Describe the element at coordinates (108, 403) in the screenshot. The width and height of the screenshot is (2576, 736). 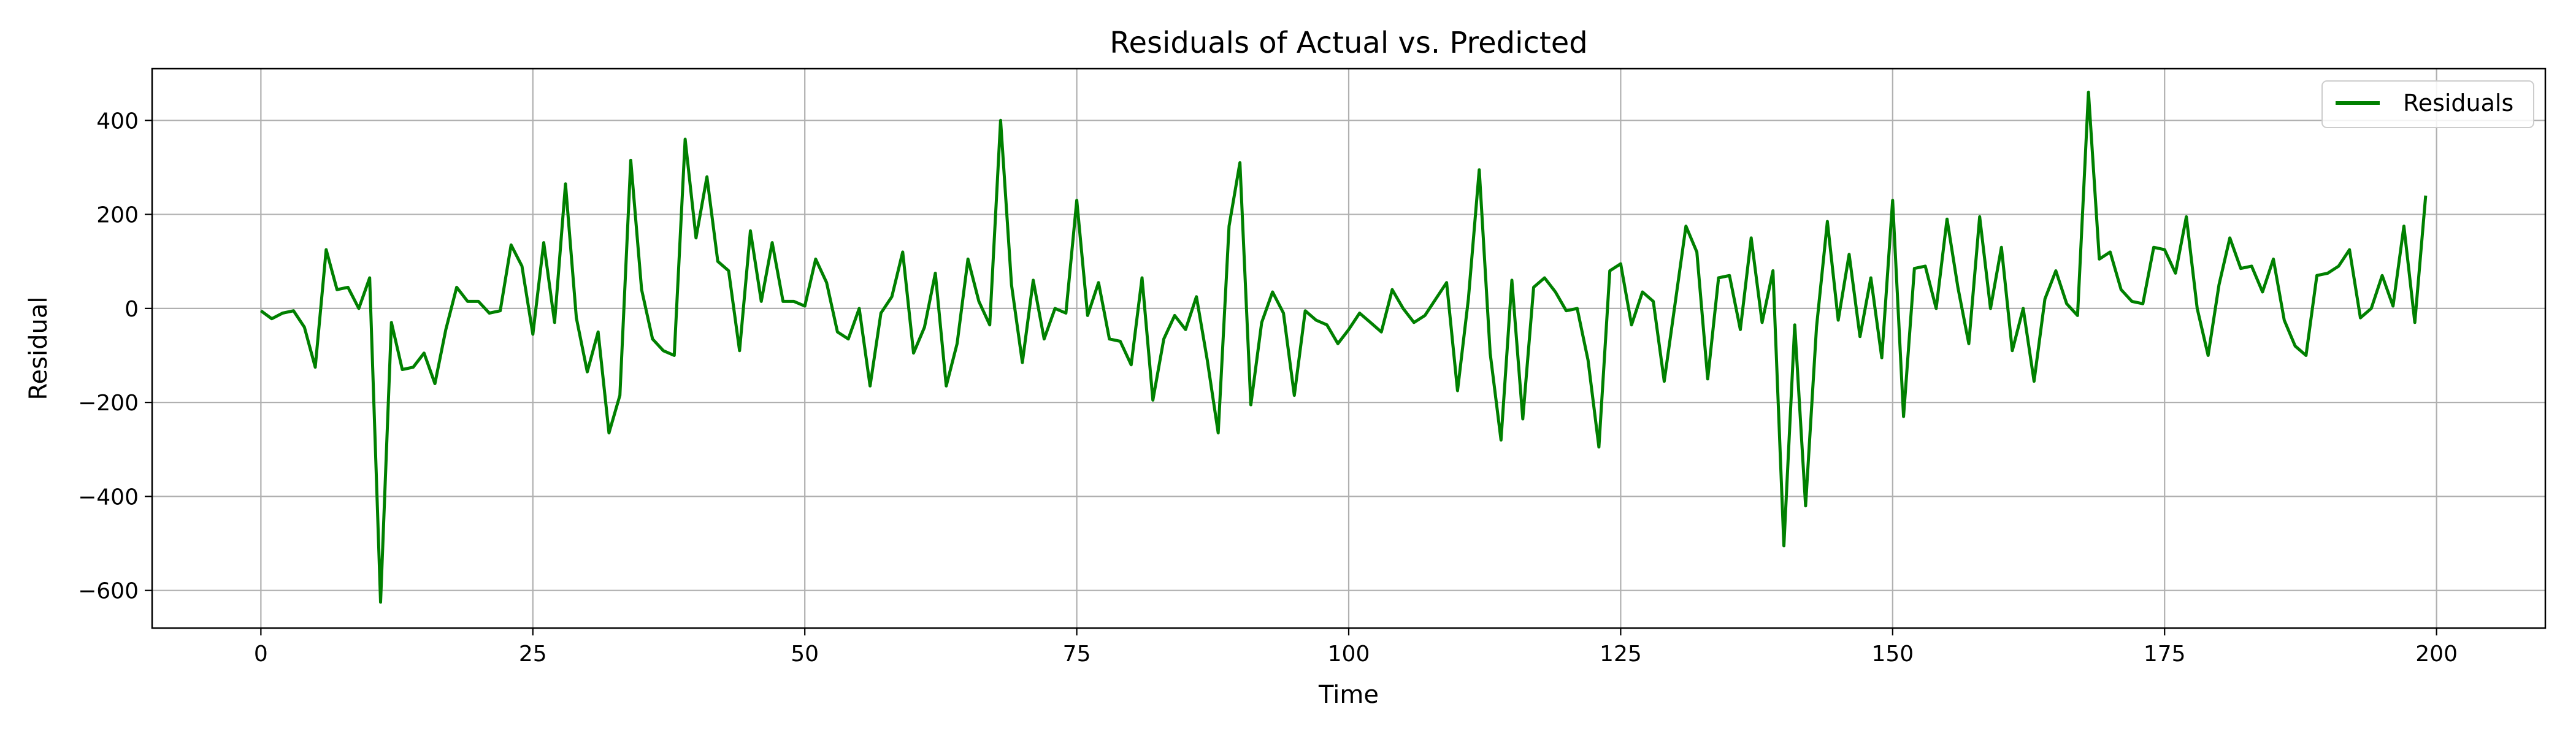
I see `y-tick-label: −200` at that location.